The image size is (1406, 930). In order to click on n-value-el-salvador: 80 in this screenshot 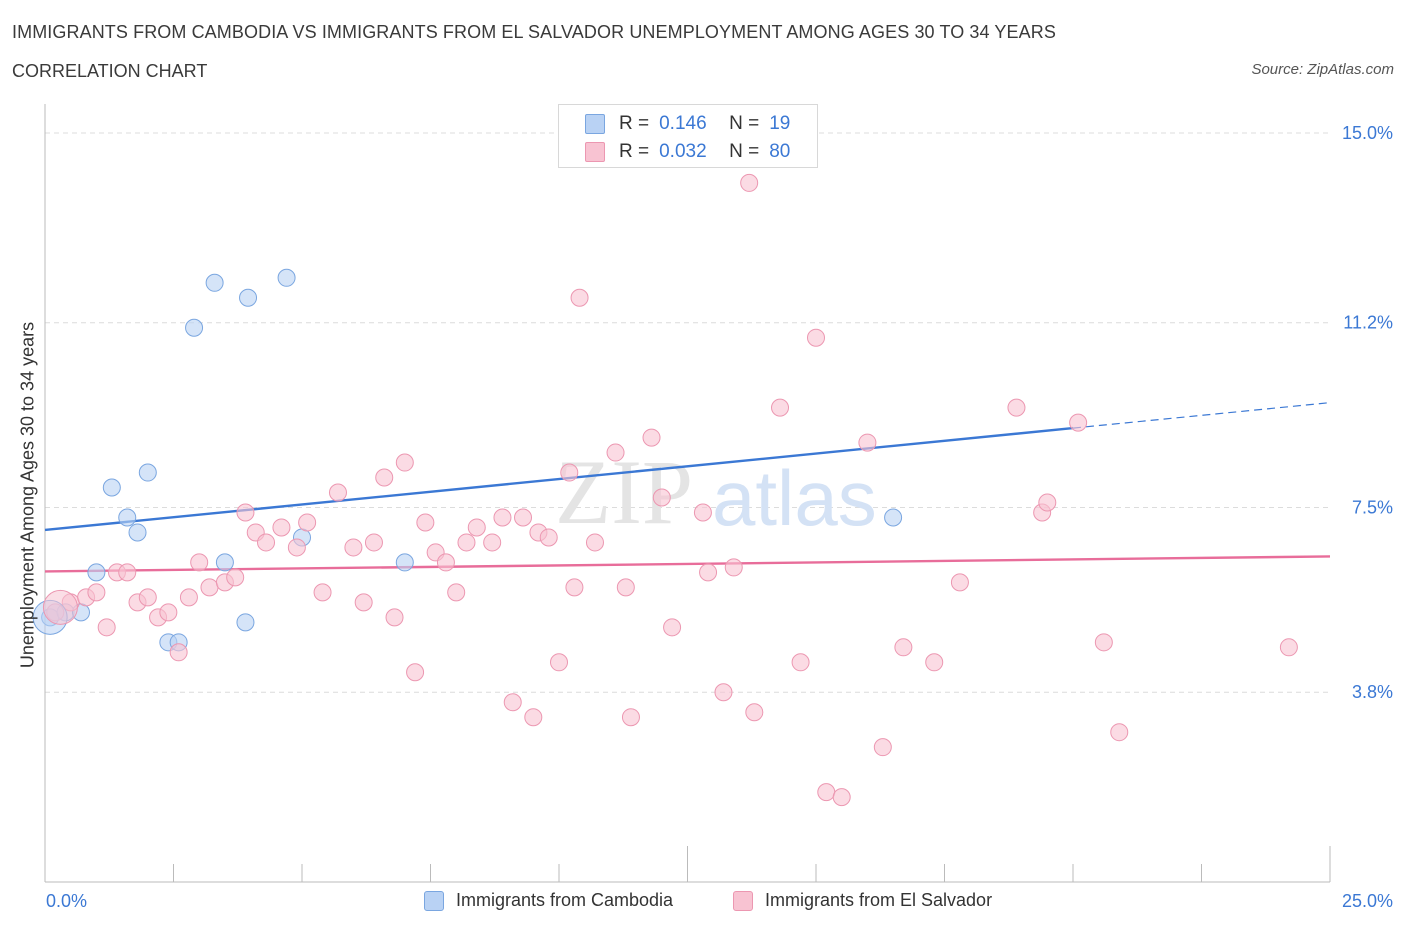, I will do `click(780, 151)`.